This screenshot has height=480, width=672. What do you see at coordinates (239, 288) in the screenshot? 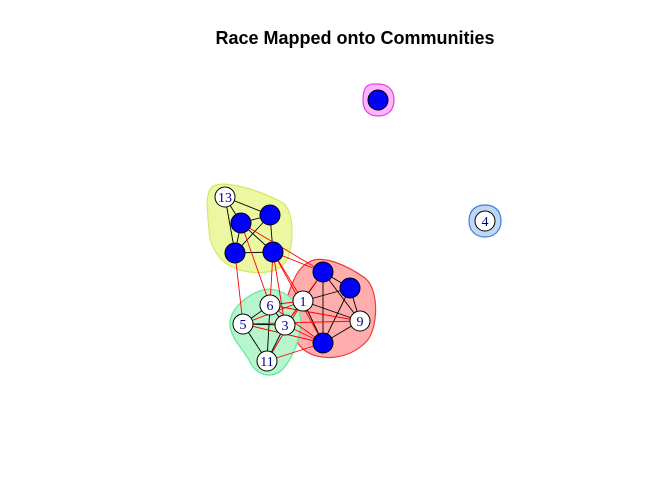
I see `edge-n15-n5` at bounding box center [239, 288].